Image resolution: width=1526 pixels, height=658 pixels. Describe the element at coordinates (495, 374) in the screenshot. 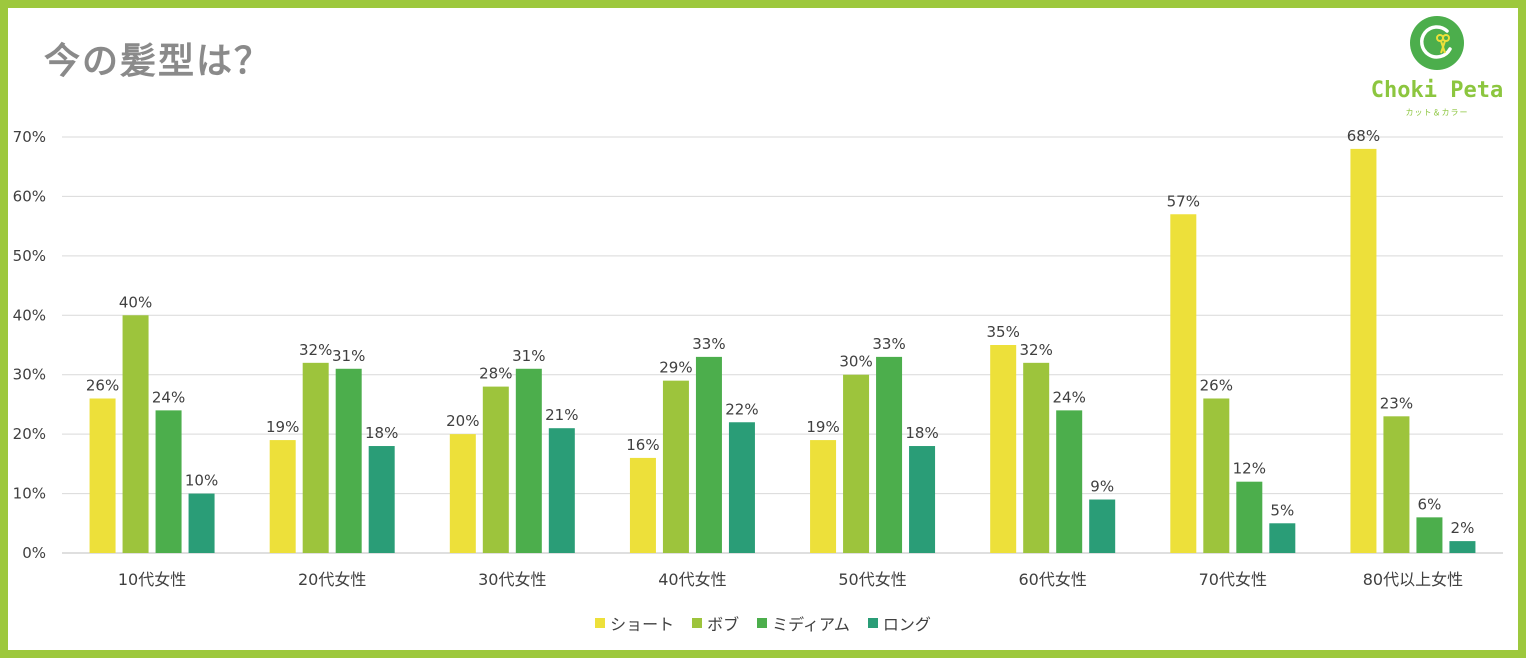

I see `data-label: 28%` at that location.